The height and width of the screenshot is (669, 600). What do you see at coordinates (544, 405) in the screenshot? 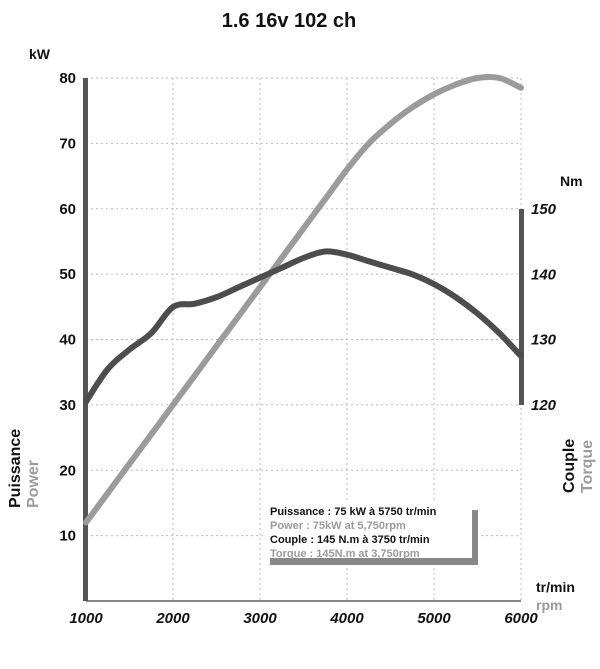
I see `y2-tick-label: 120` at bounding box center [544, 405].